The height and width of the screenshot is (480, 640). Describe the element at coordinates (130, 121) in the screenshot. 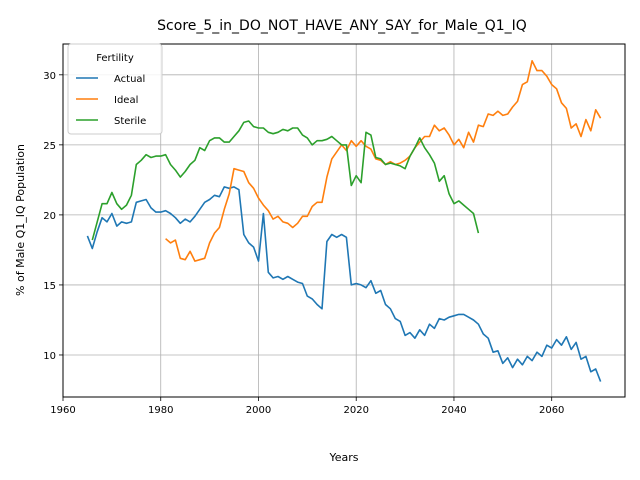

I see `legend-label-sterile: Sterile` at that location.